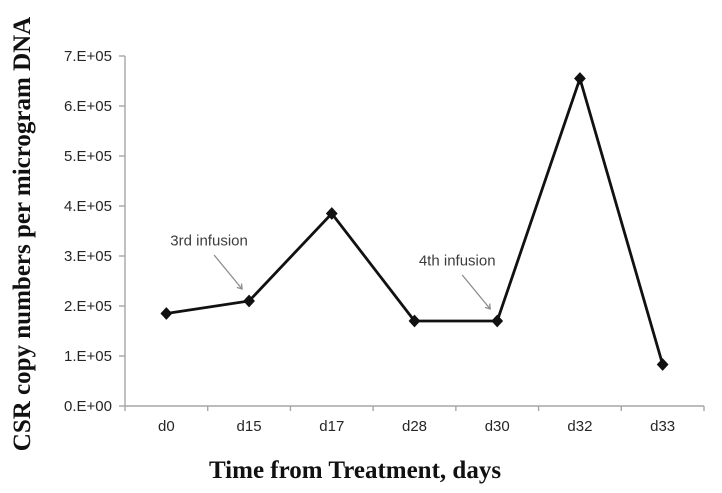 This screenshot has width=722, height=493. I want to click on y-tick-label: 7.E+05, so click(88, 56).